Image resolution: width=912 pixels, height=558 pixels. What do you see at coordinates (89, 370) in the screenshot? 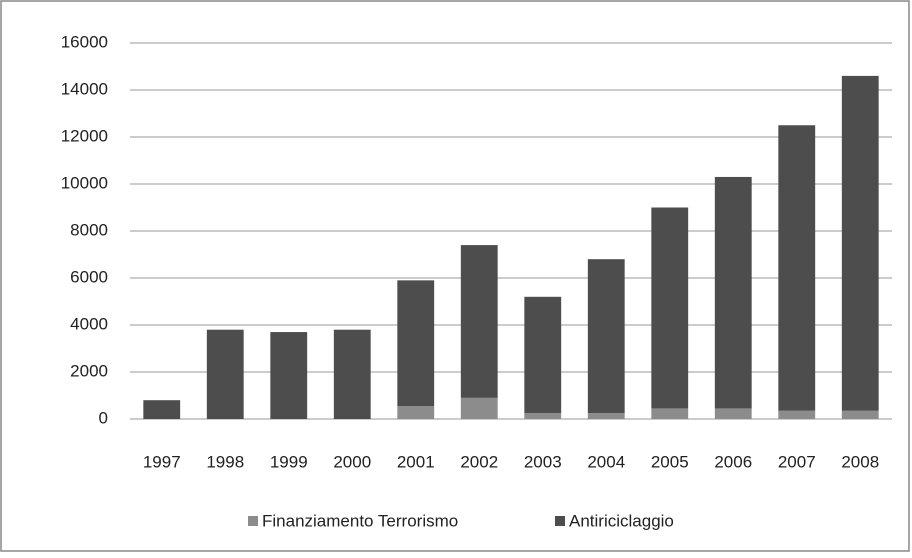
I see `y-tick-label: 2000` at bounding box center [89, 370].